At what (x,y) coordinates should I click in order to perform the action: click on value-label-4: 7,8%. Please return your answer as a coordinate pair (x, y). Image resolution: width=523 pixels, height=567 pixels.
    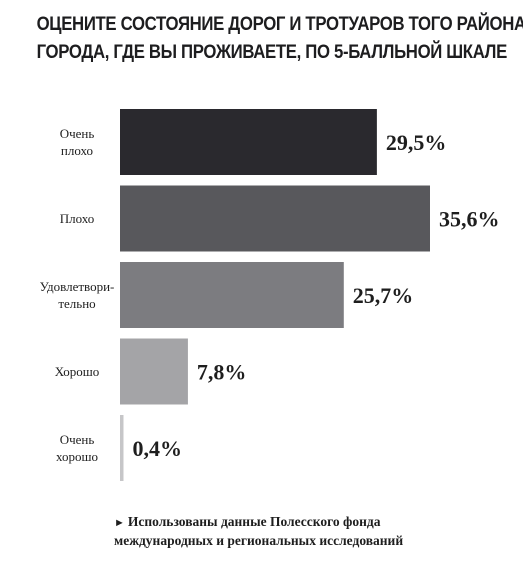
    Looking at the image, I should click on (222, 372).